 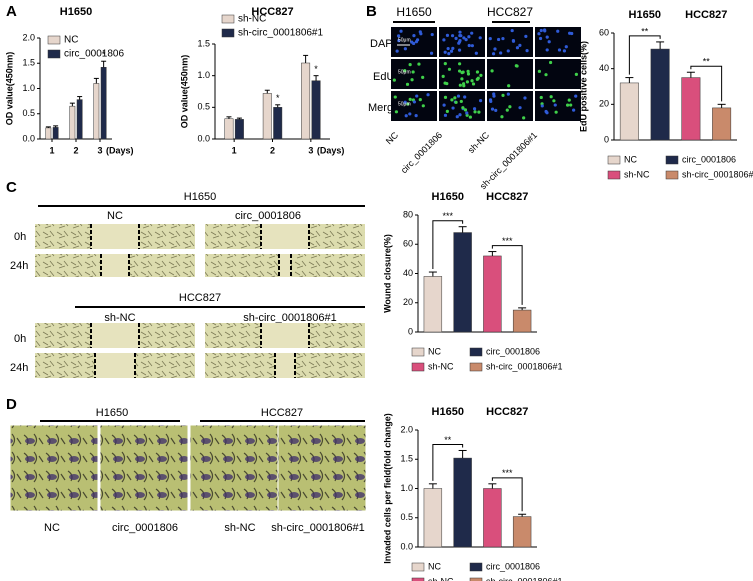 I want to click on chart-title: H1650, so click(x=76, y=12).